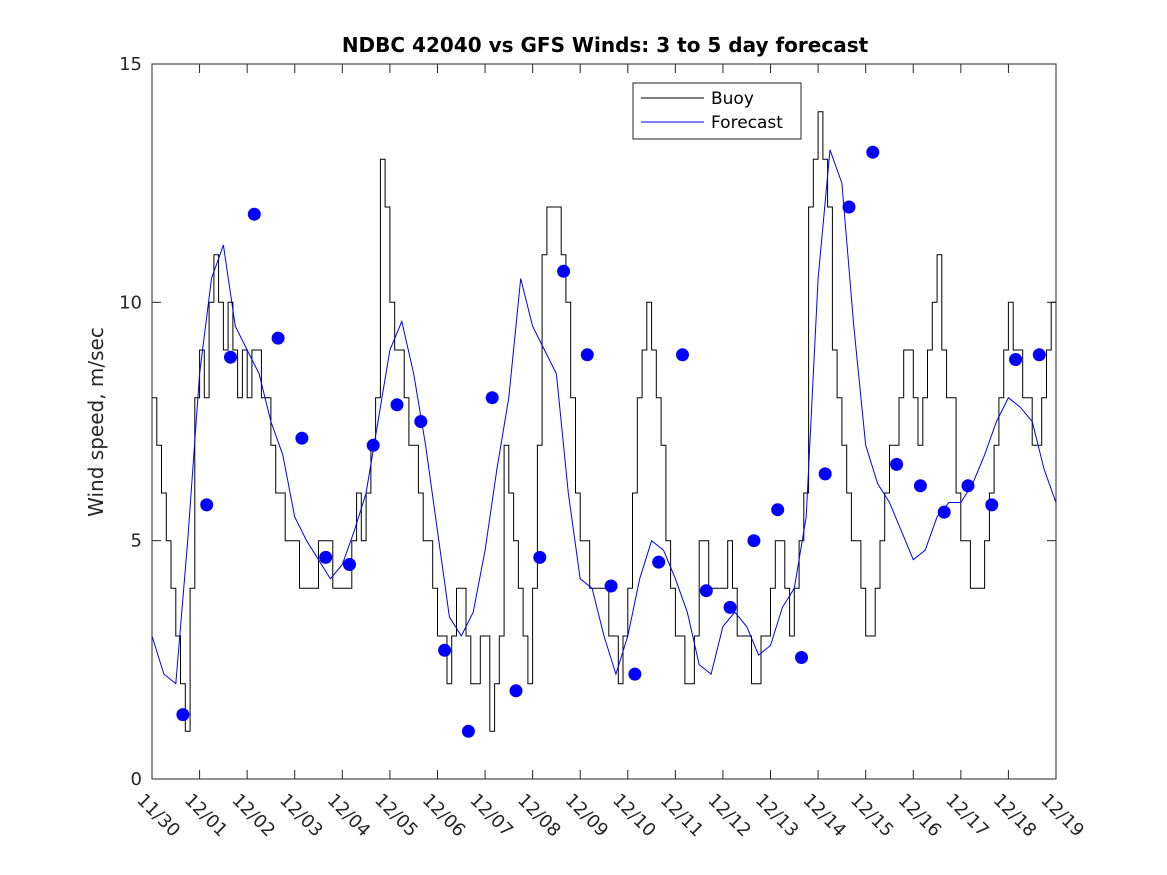  I want to click on y-tick-label: 0, so click(136, 779).